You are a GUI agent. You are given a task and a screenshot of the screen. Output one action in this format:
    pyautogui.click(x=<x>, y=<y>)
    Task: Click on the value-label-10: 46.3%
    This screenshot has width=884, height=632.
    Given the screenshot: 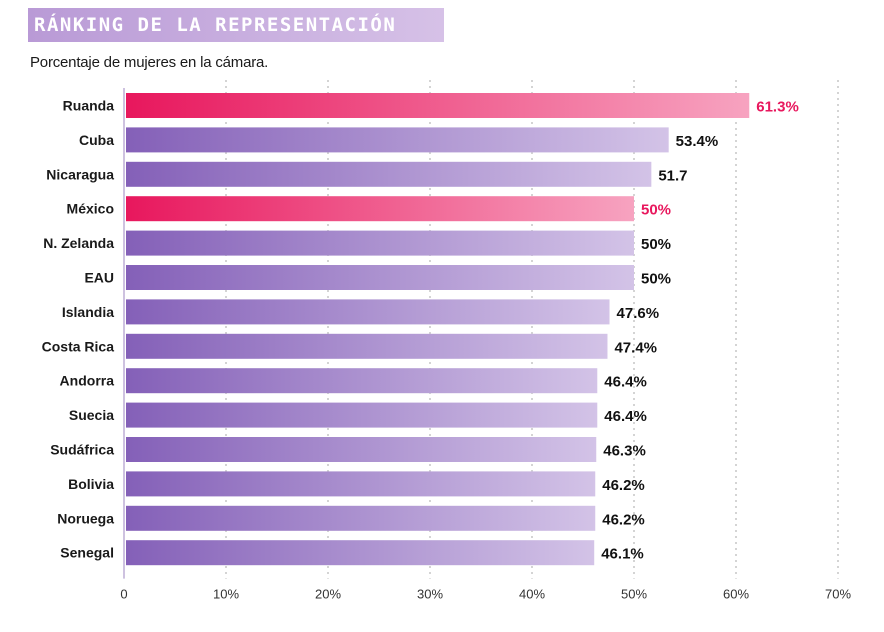 What is the action you would take?
    pyautogui.click(x=624, y=451)
    